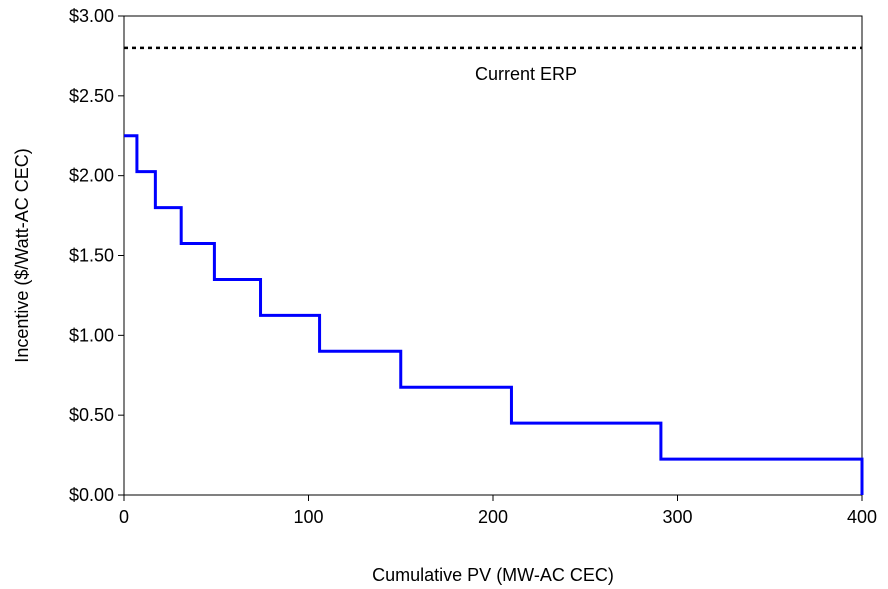  I want to click on x-tick-label: 0, so click(124, 517).